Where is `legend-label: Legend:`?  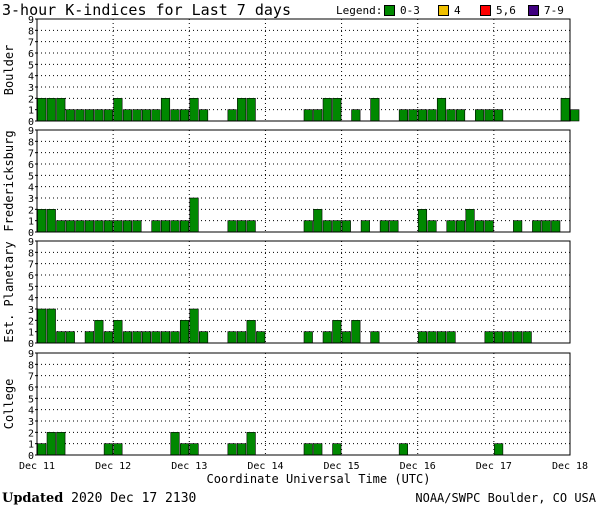
legend-label: Legend: is located at coordinates (359, 10).